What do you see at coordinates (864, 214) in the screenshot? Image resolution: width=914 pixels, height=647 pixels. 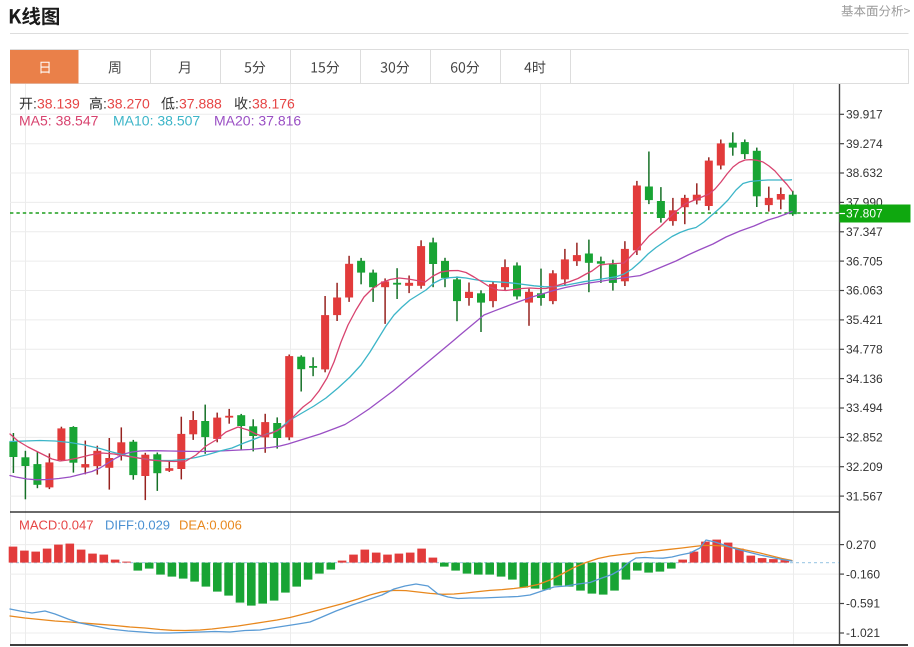 I see `svg-text: 37.807` at bounding box center [864, 214].